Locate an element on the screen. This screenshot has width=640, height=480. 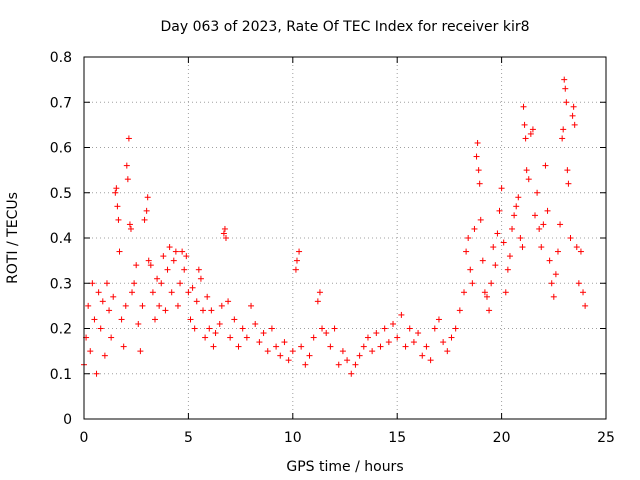
y-tick-label: 0 is located at coordinates (67, 420).